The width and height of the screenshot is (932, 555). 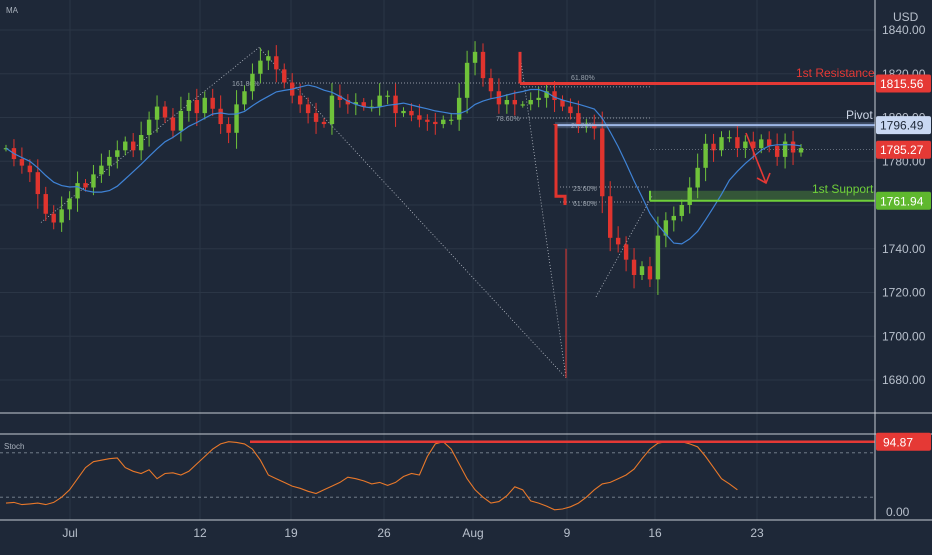 I want to click on support-zone, so click(x=762, y=195).